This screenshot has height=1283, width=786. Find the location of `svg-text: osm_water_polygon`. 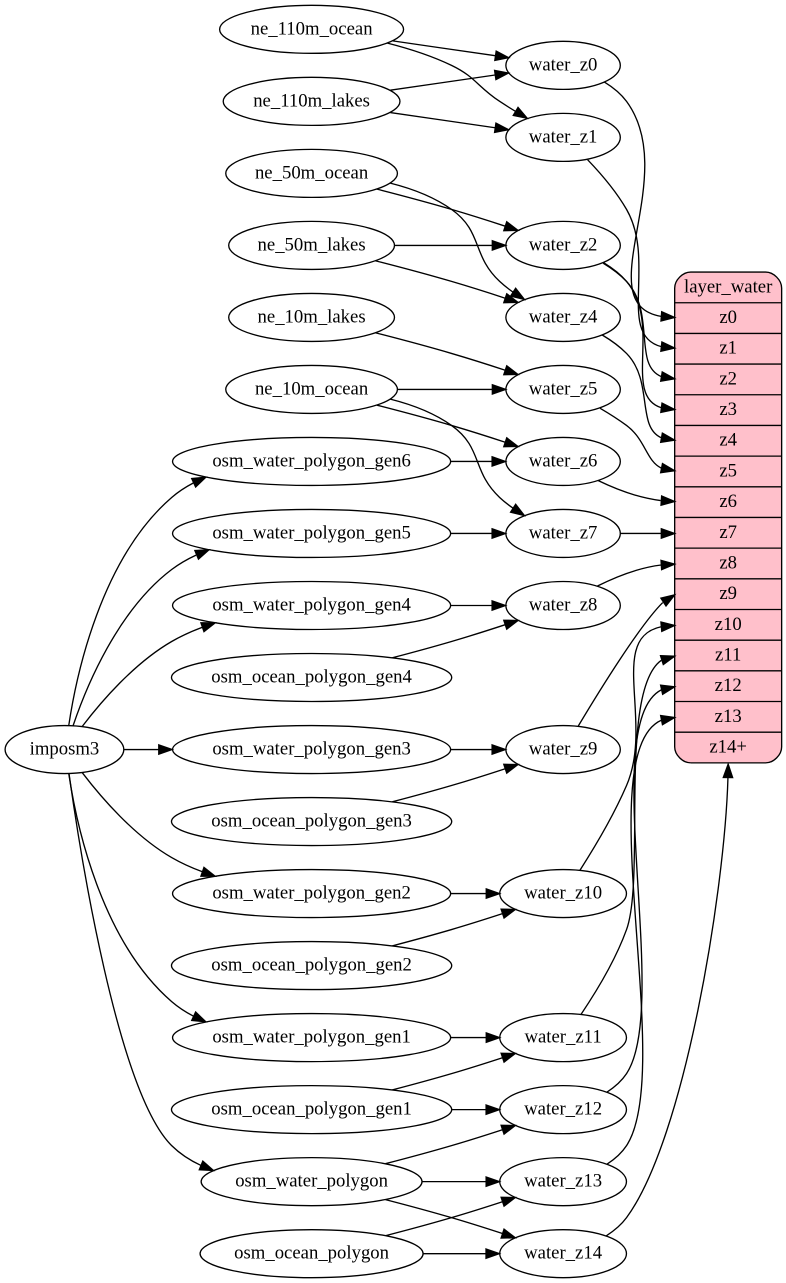

svg-text: osm_water_polygon is located at coordinates (311, 1181).